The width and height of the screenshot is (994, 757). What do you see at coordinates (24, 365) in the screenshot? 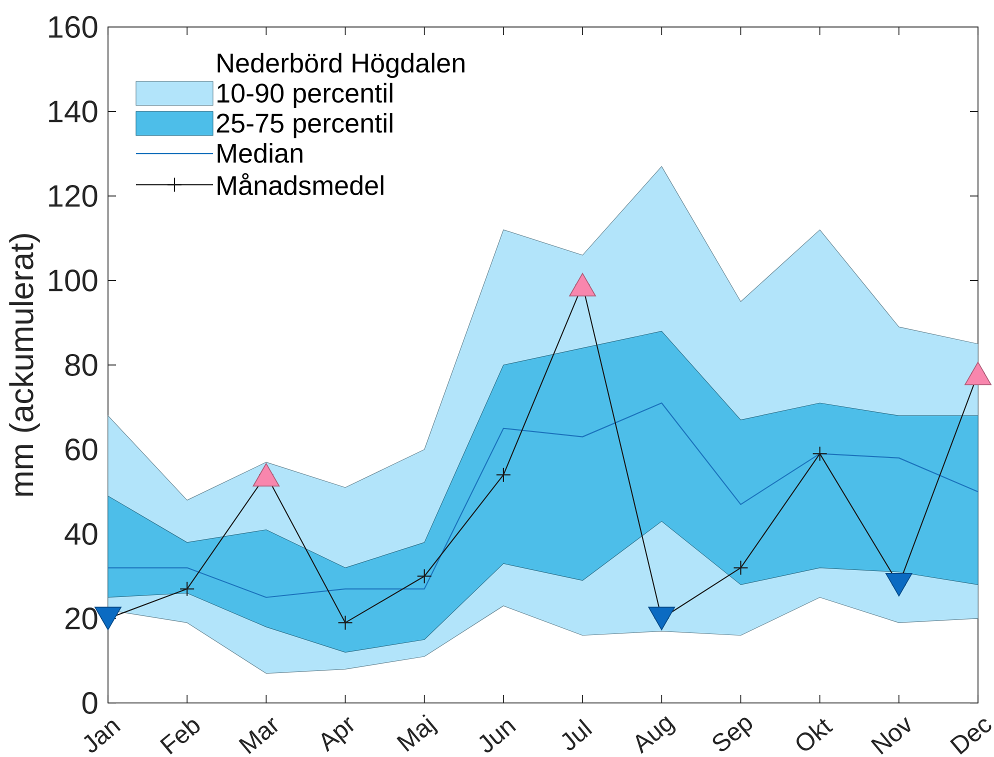
I see `y-axis-title: mm (ackumulerat)` at bounding box center [24, 365].